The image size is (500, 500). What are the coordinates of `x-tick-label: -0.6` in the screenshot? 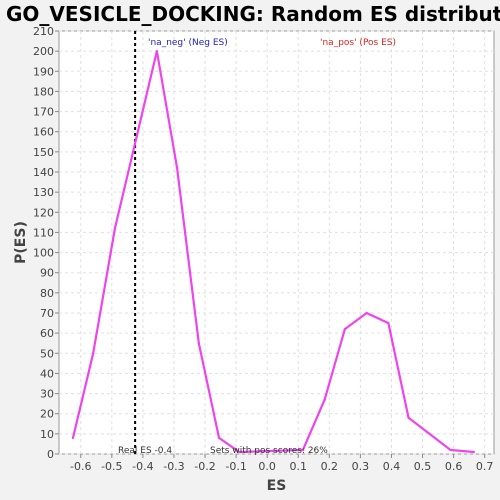 It's located at (80, 466).